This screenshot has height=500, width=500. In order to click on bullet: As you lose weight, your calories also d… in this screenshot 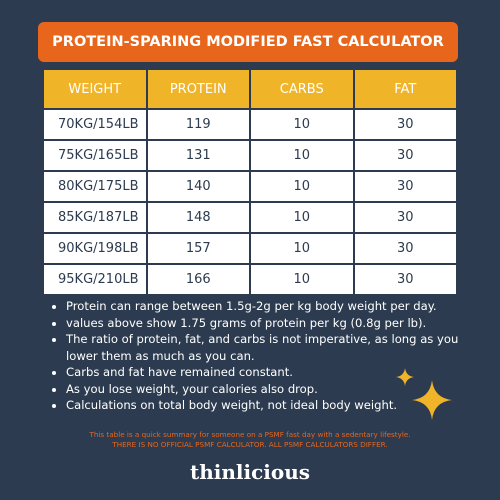, I will do `click(271, 389)`.